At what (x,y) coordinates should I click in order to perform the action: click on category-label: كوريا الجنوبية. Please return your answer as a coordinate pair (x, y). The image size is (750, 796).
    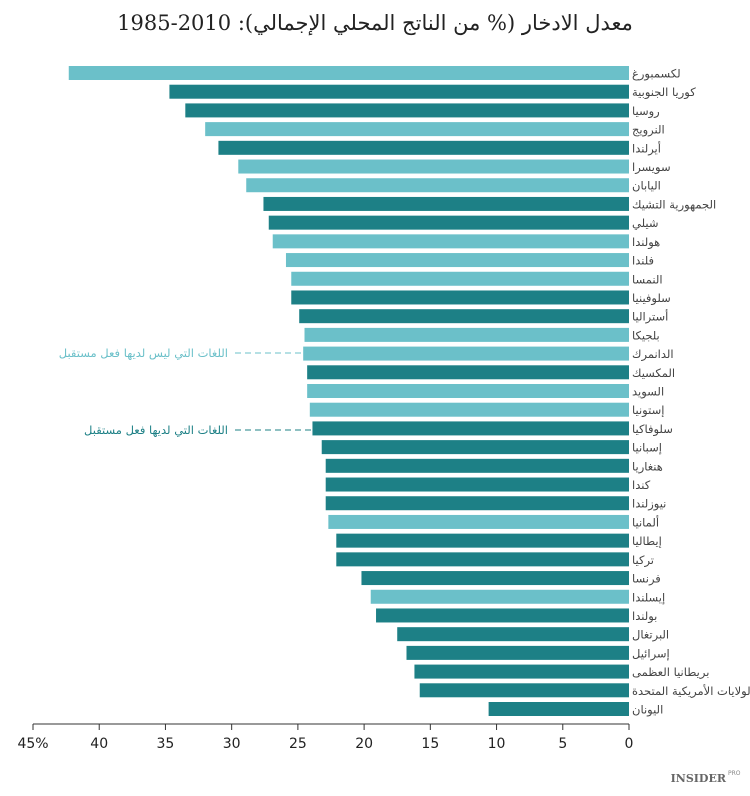
    Looking at the image, I should click on (664, 92).